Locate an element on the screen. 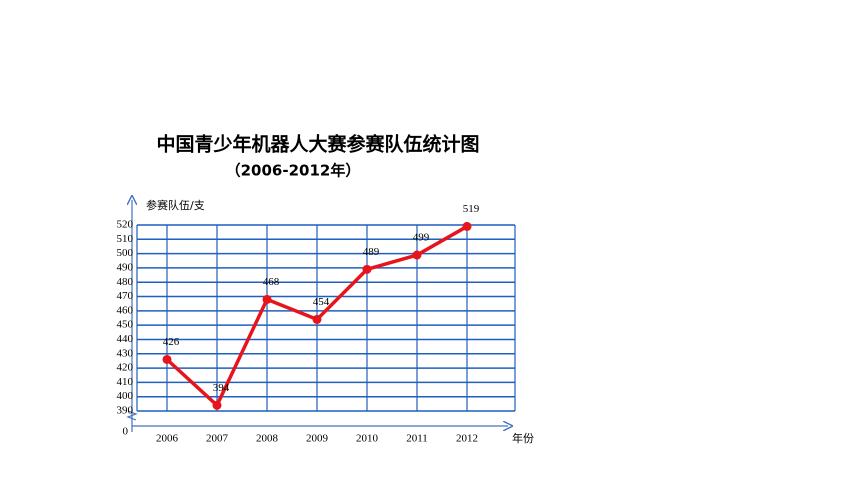  axis-break is located at coordinates (132, 415).